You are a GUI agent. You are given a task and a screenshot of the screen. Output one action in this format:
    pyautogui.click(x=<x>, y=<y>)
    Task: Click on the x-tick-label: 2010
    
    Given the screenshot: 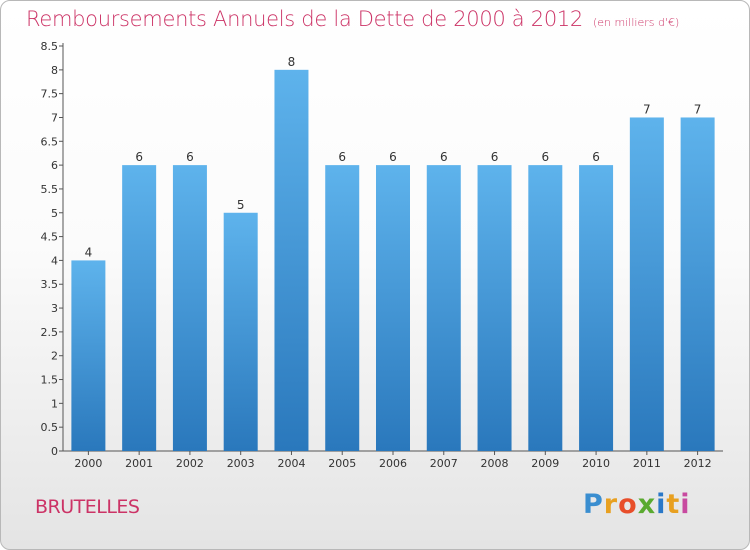 What is the action you would take?
    pyautogui.click(x=596, y=463)
    